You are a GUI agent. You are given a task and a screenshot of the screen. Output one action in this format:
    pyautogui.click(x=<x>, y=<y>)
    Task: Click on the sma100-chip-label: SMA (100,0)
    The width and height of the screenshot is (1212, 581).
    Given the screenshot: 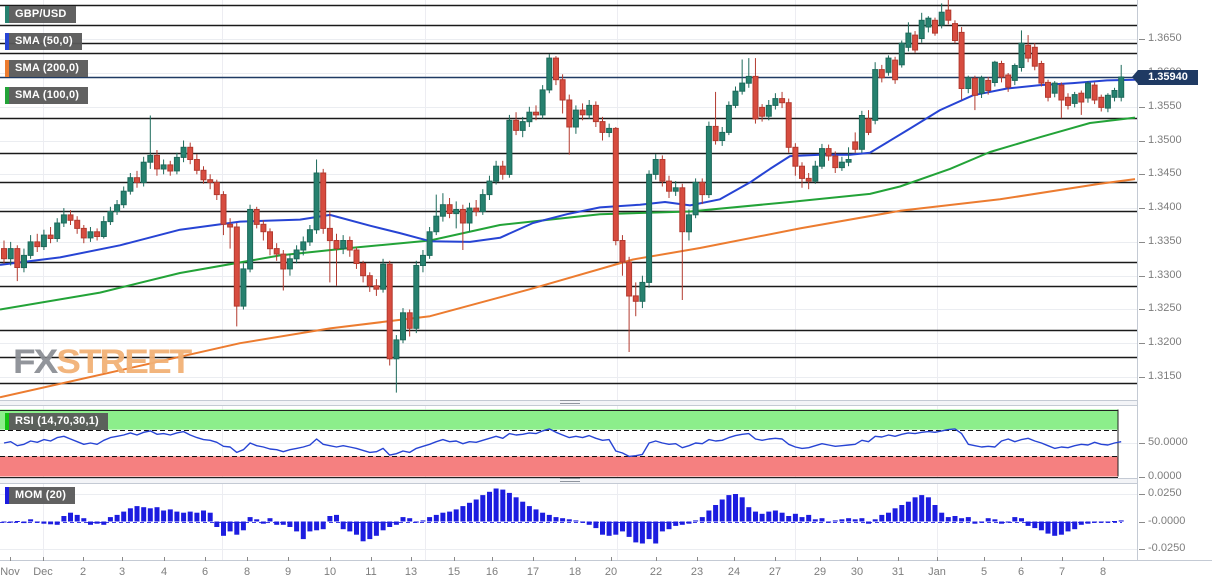 What is the action you would take?
    pyautogui.click(x=49, y=95)
    